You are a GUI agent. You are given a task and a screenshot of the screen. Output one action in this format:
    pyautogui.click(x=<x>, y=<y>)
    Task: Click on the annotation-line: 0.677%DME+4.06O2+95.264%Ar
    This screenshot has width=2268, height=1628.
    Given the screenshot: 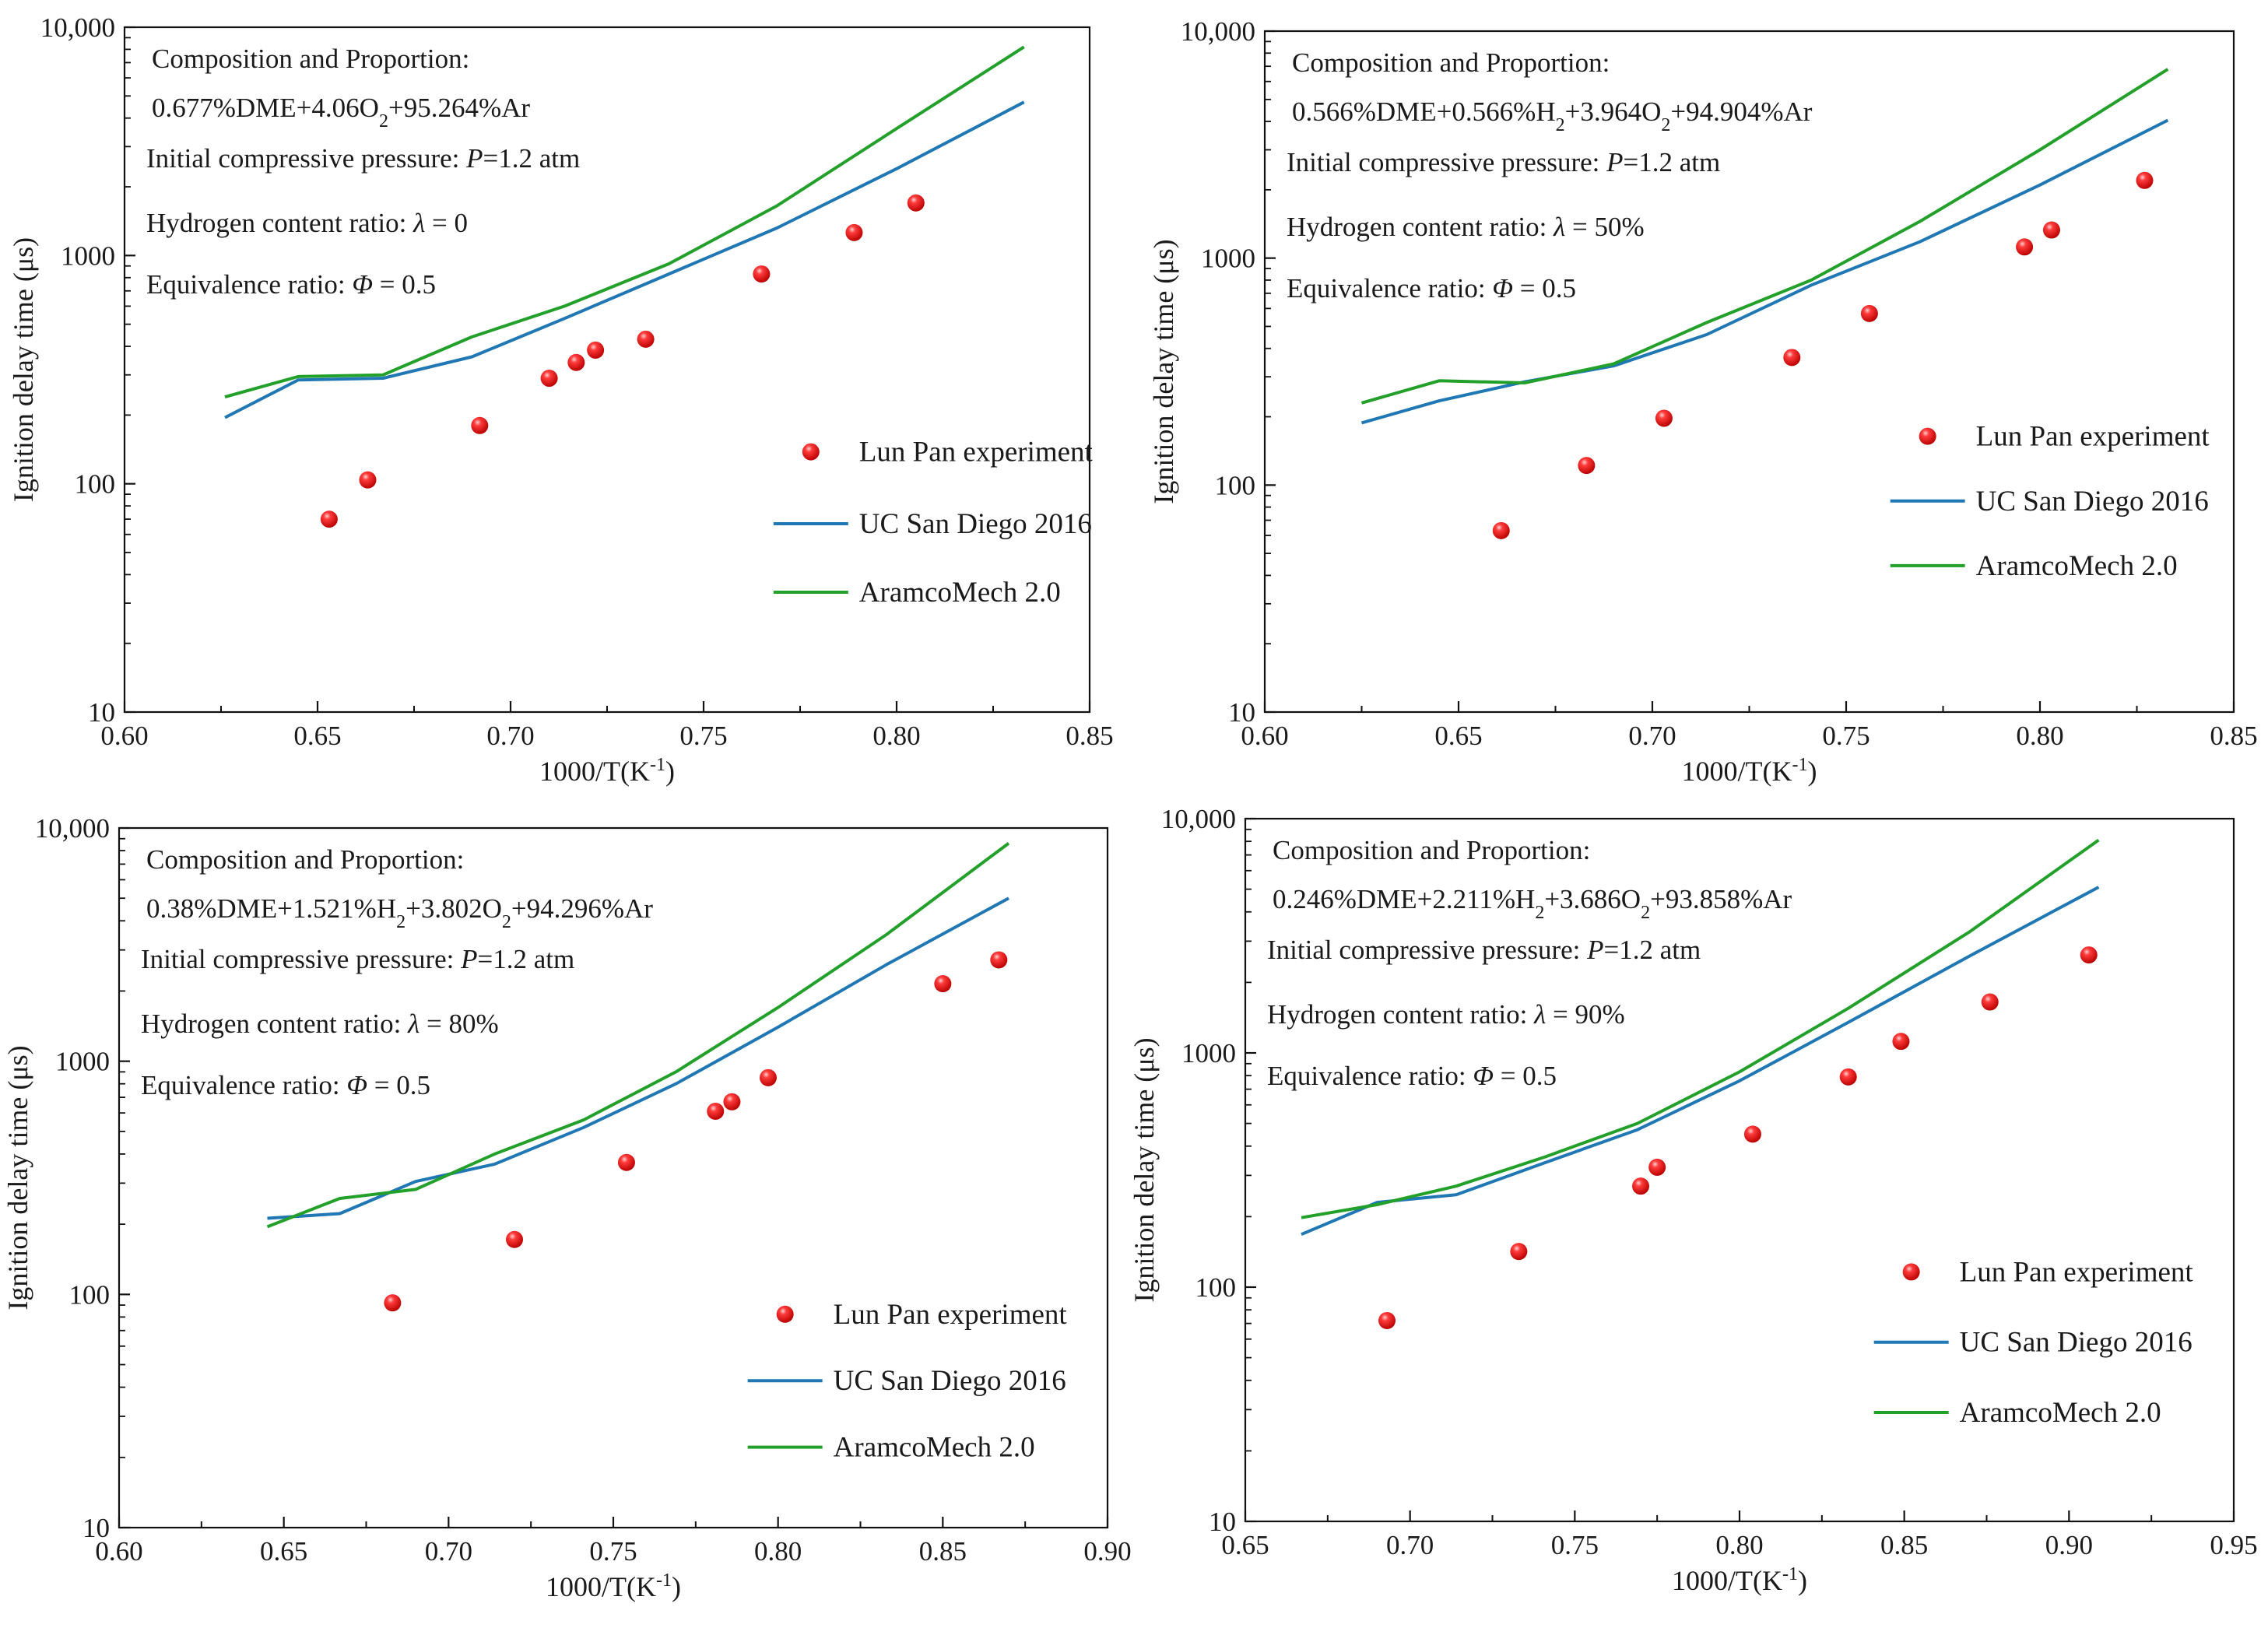 What is the action you would take?
    pyautogui.click(x=341, y=112)
    